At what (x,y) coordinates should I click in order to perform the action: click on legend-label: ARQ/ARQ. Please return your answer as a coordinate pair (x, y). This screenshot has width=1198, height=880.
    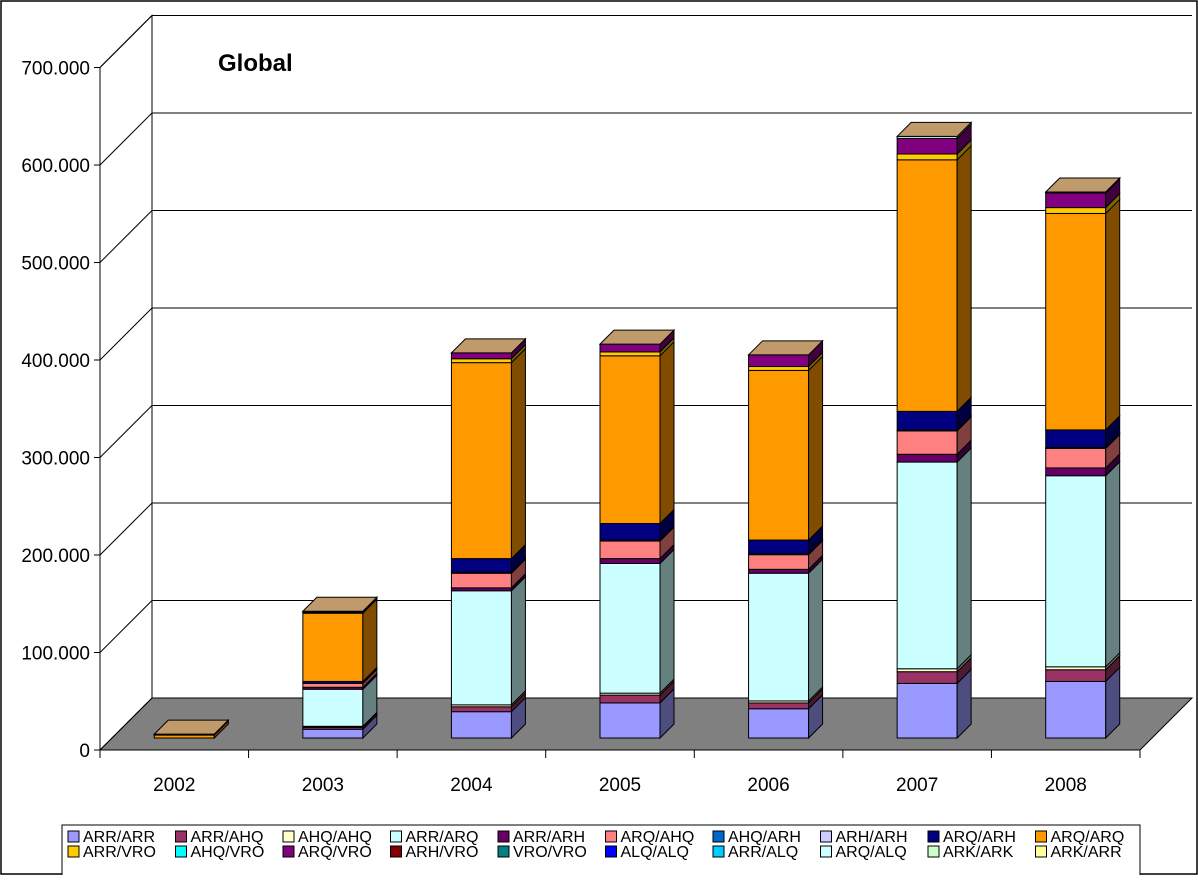
    Looking at the image, I should click on (1088, 837).